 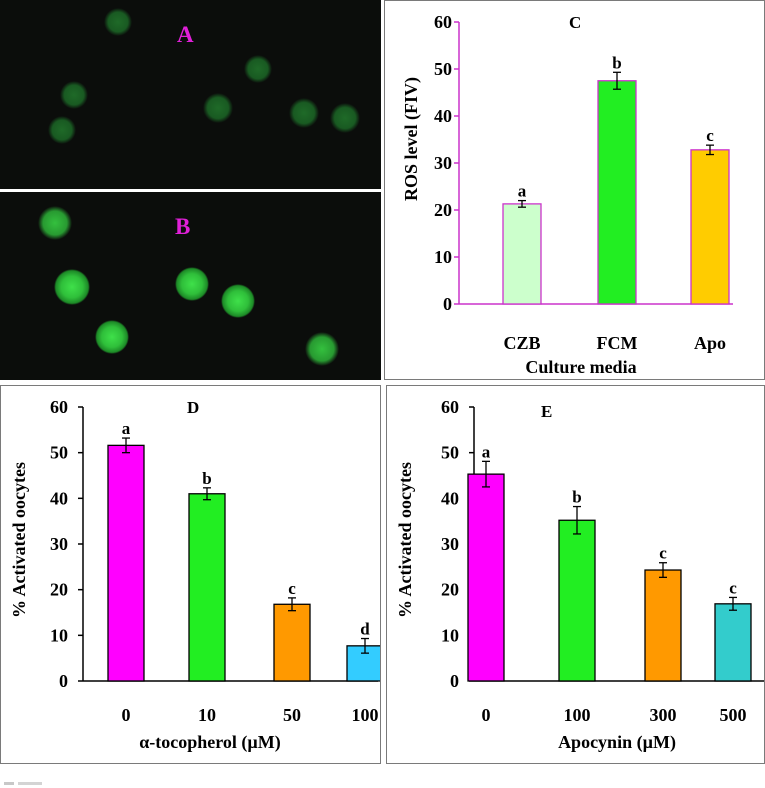 What do you see at coordinates (710, 343) in the screenshot?
I see `x-tick-label: Apo` at bounding box center [710, 343].